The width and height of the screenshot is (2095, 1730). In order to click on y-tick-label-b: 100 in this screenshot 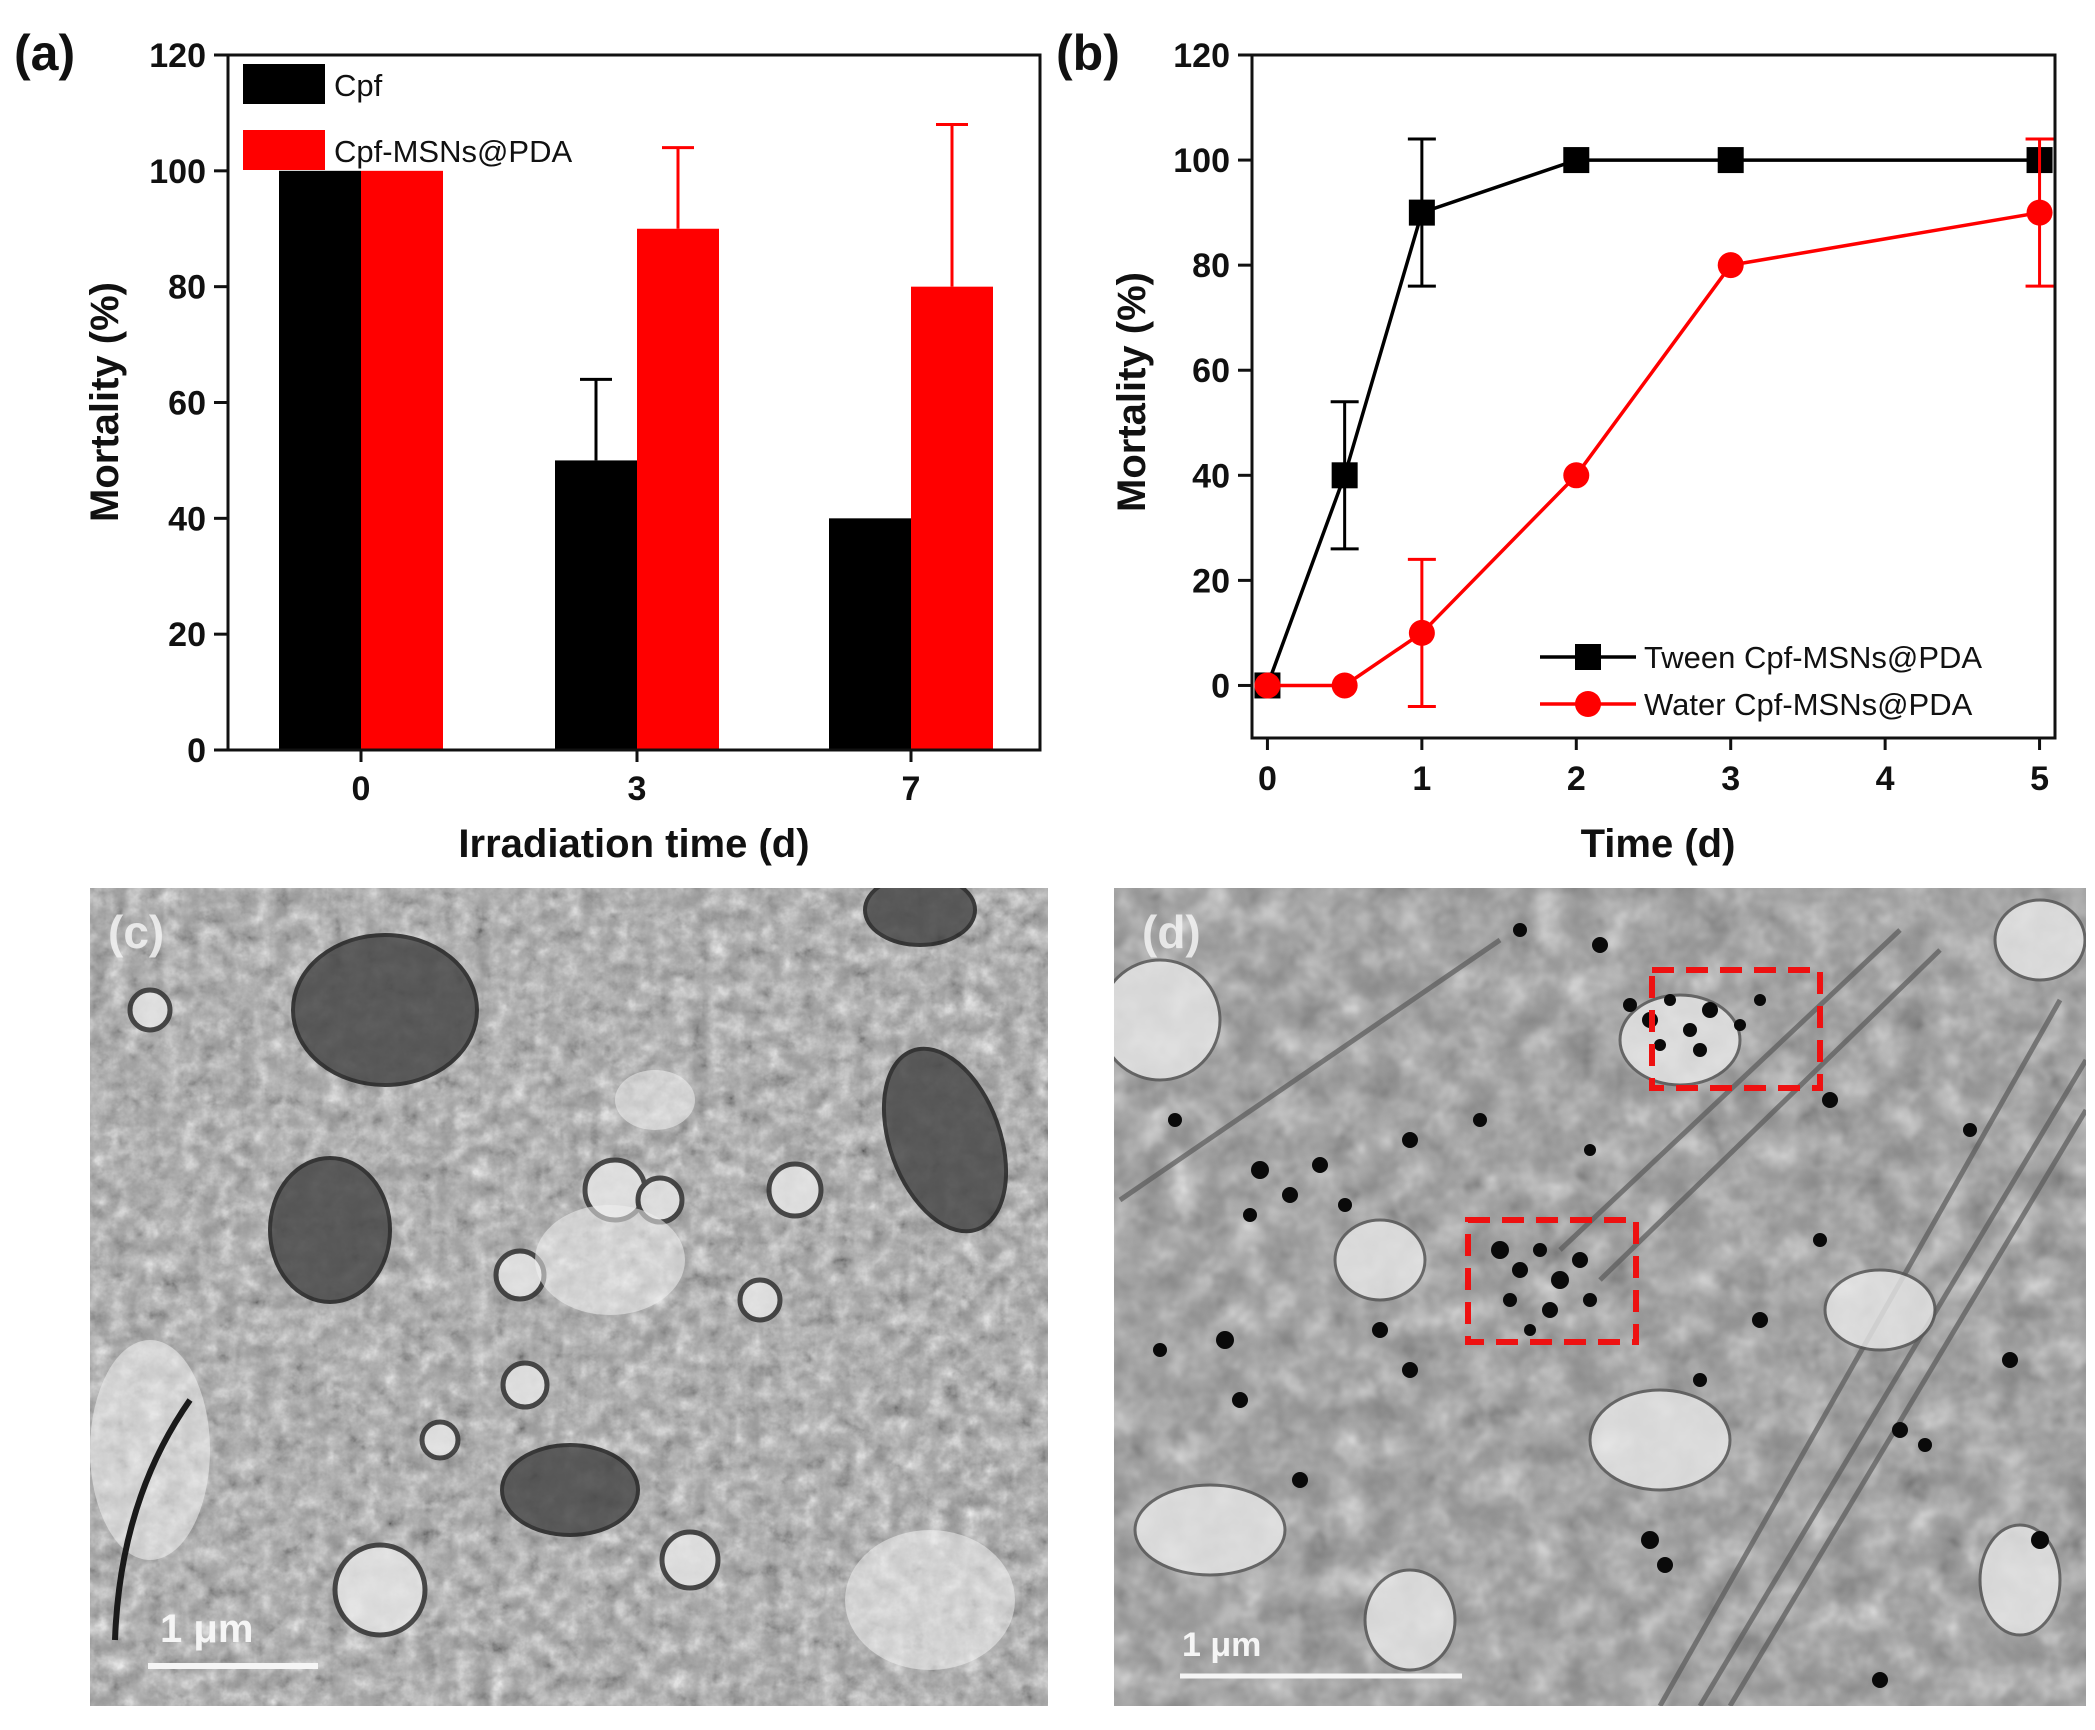, I will do `click(1201, 161)`.